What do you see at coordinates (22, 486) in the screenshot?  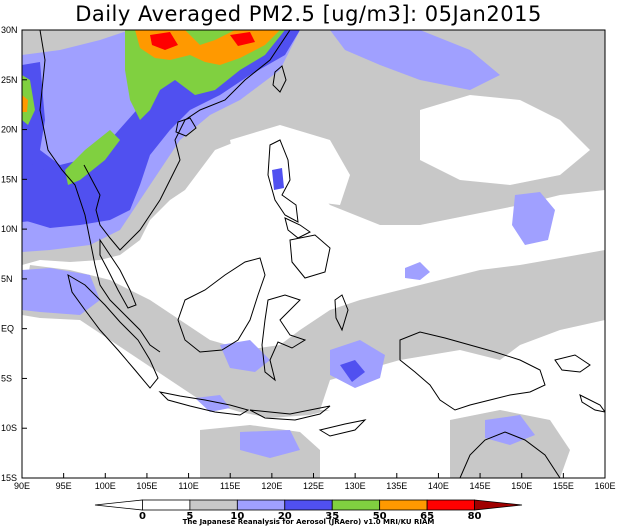 I see `lon-tick-label: 90E` at bounding box center [22, 486].